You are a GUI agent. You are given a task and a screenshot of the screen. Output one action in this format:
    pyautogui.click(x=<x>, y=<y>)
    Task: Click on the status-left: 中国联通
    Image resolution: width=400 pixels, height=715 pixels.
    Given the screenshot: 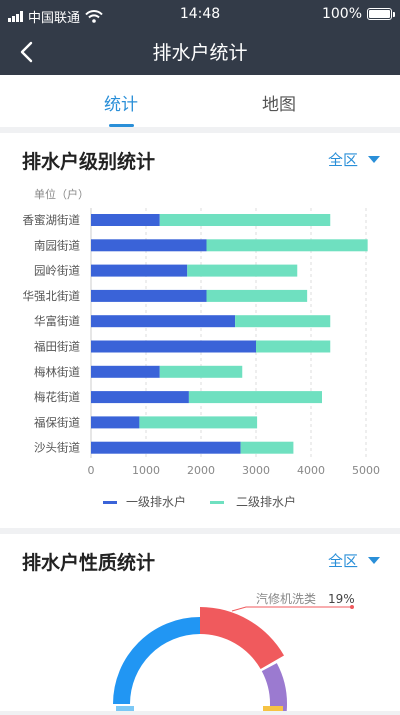 What is the action you would take?
    pyautogui.click(x=55, y=16)
    